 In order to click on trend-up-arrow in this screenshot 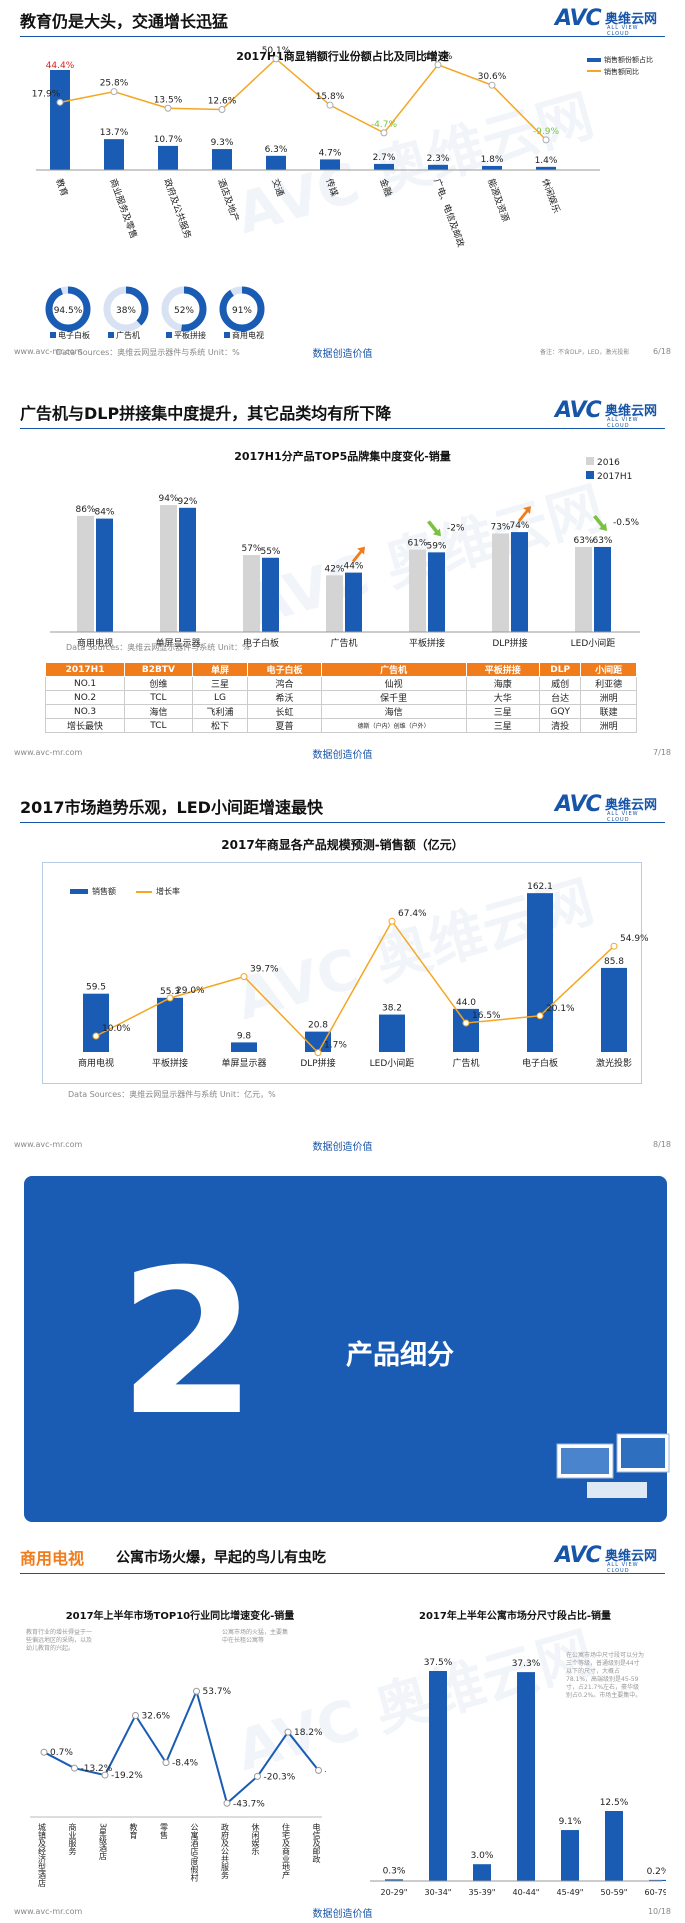, I will do `click(524, 514)`.